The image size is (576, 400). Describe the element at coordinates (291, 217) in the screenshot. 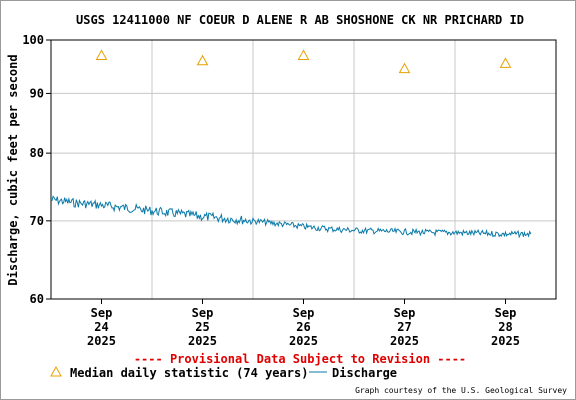

I see `discharge-line` at that location.